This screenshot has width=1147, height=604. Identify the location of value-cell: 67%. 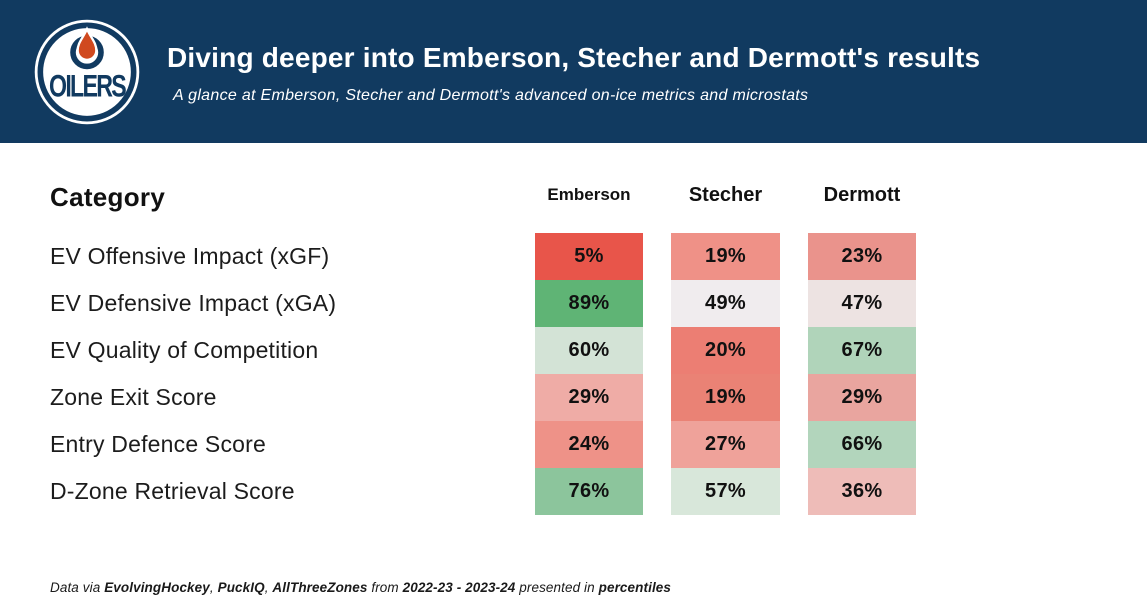
(862, 350).